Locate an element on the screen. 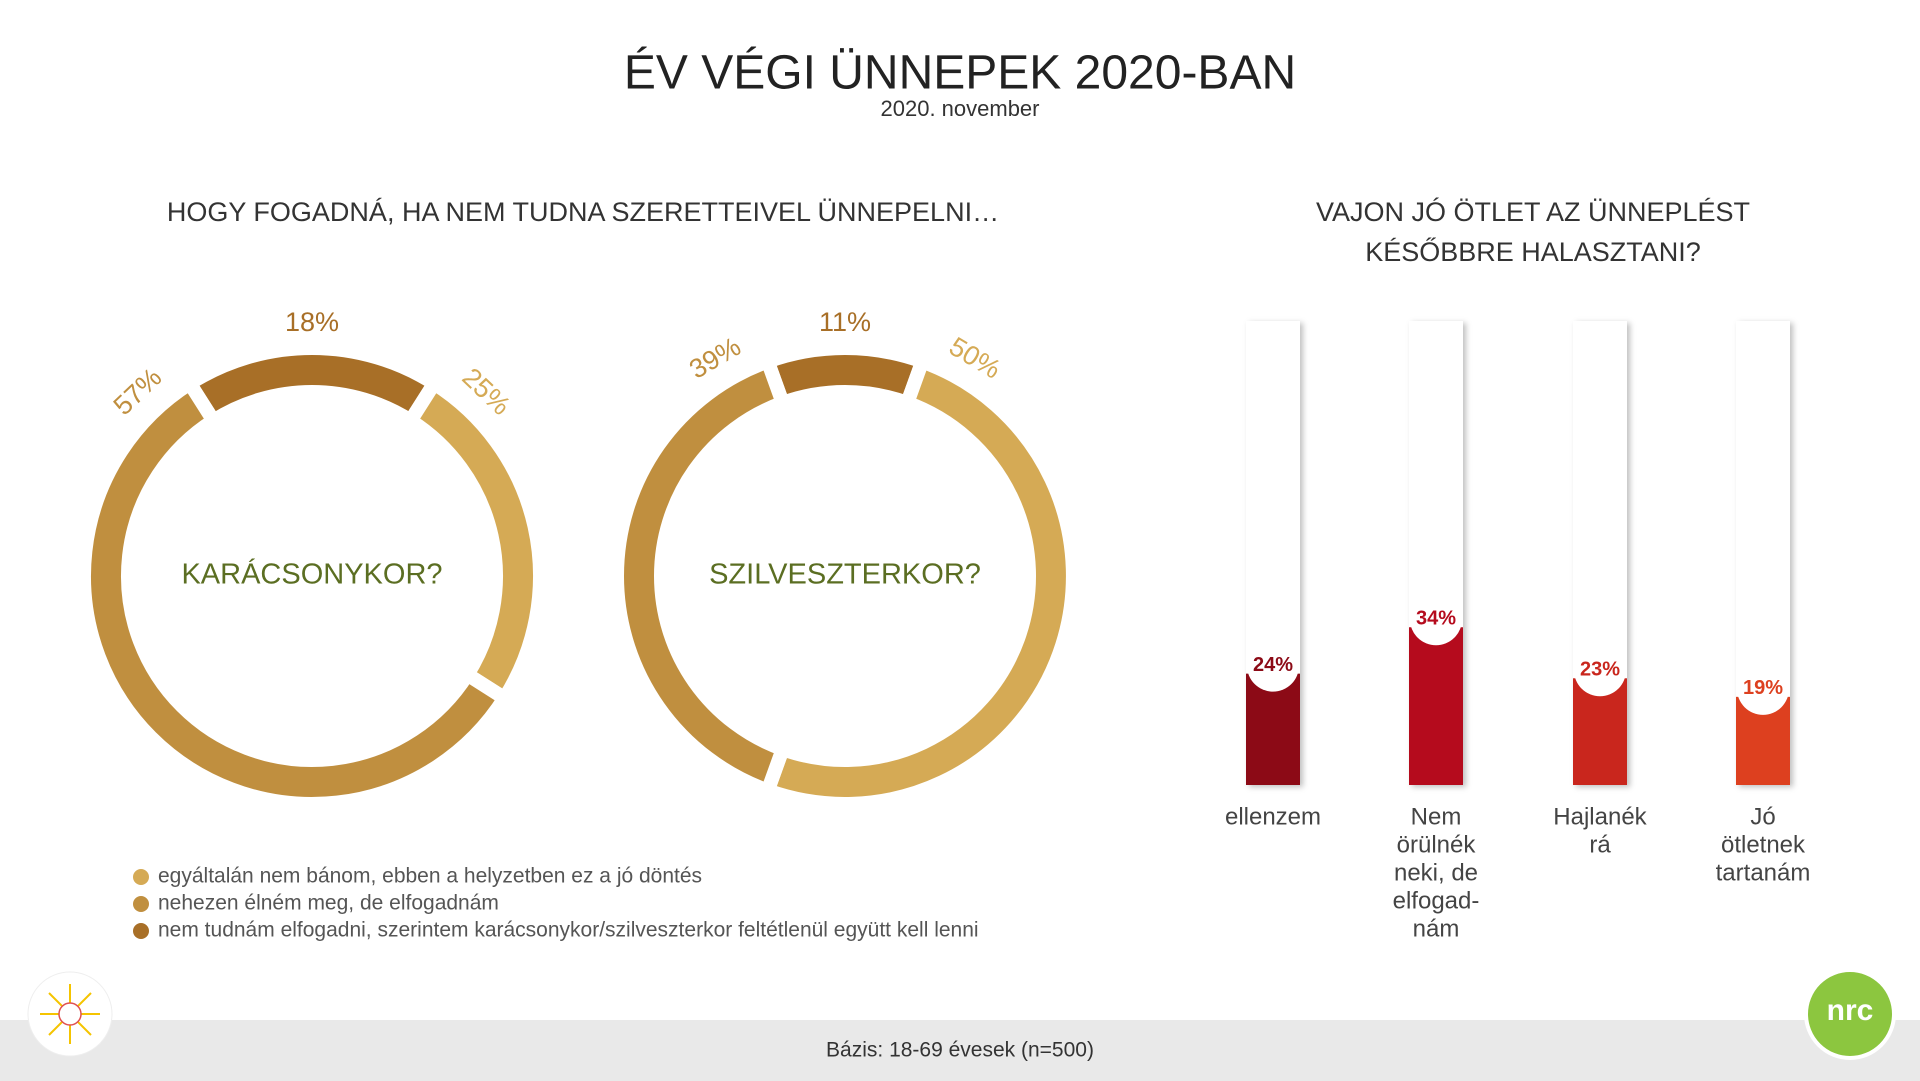 The height and width of the screenshot is (1081, 1920). data-label: 19% is located at coordinates (1763, 688).